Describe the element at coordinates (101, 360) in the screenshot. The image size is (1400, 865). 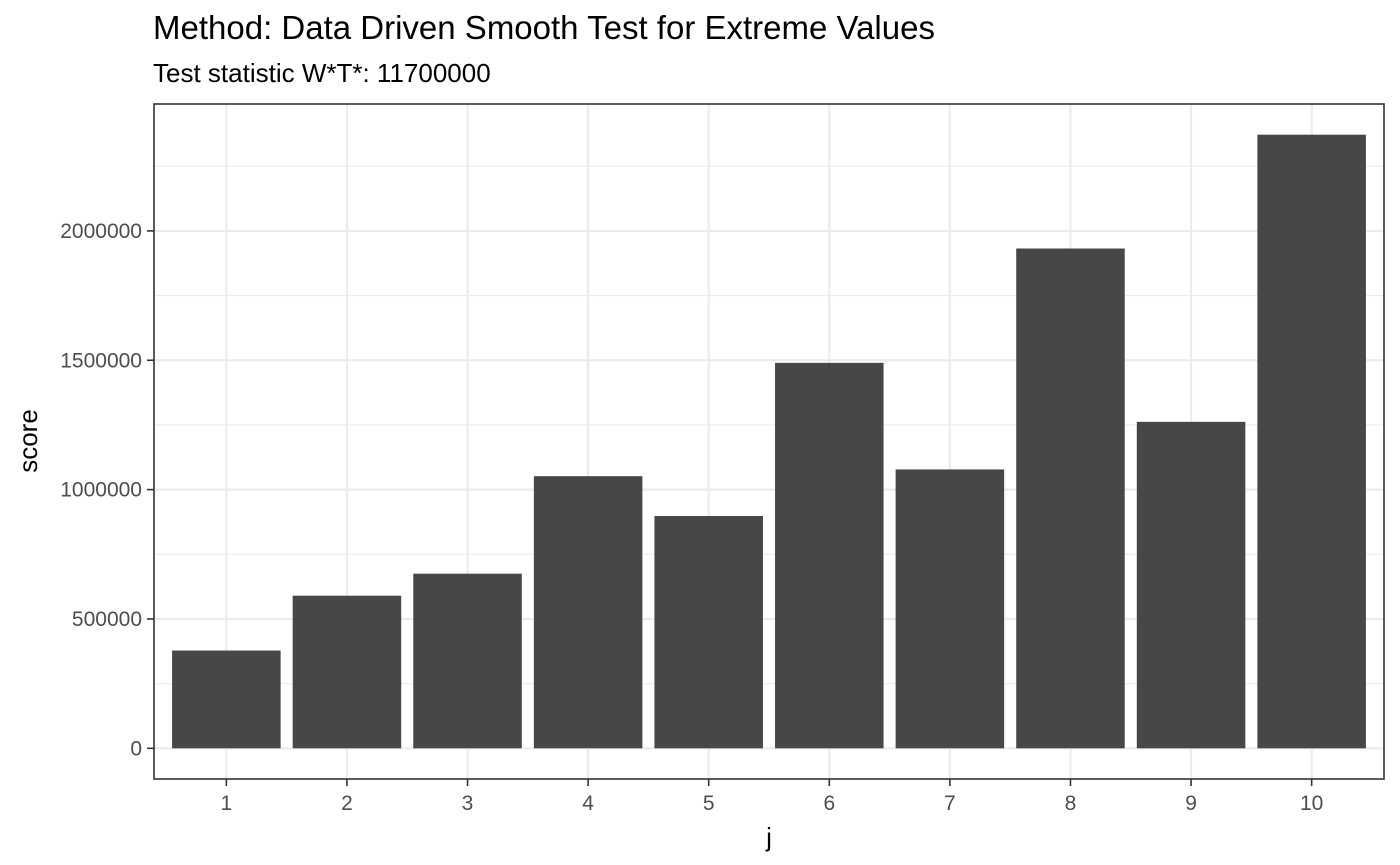
I see `y-tick-label: 1500000` at that location.